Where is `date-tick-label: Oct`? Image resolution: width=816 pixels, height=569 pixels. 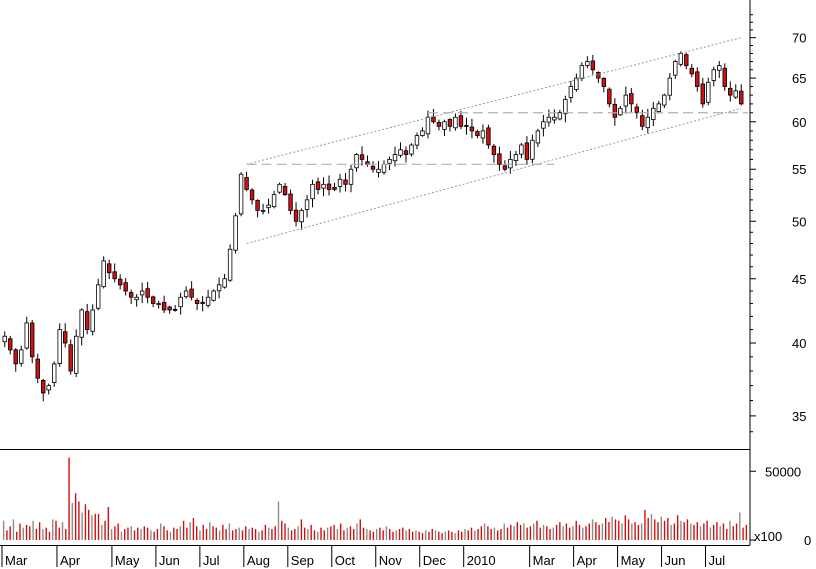
date-tick-label: Oct is located at coordinates (345, 560).